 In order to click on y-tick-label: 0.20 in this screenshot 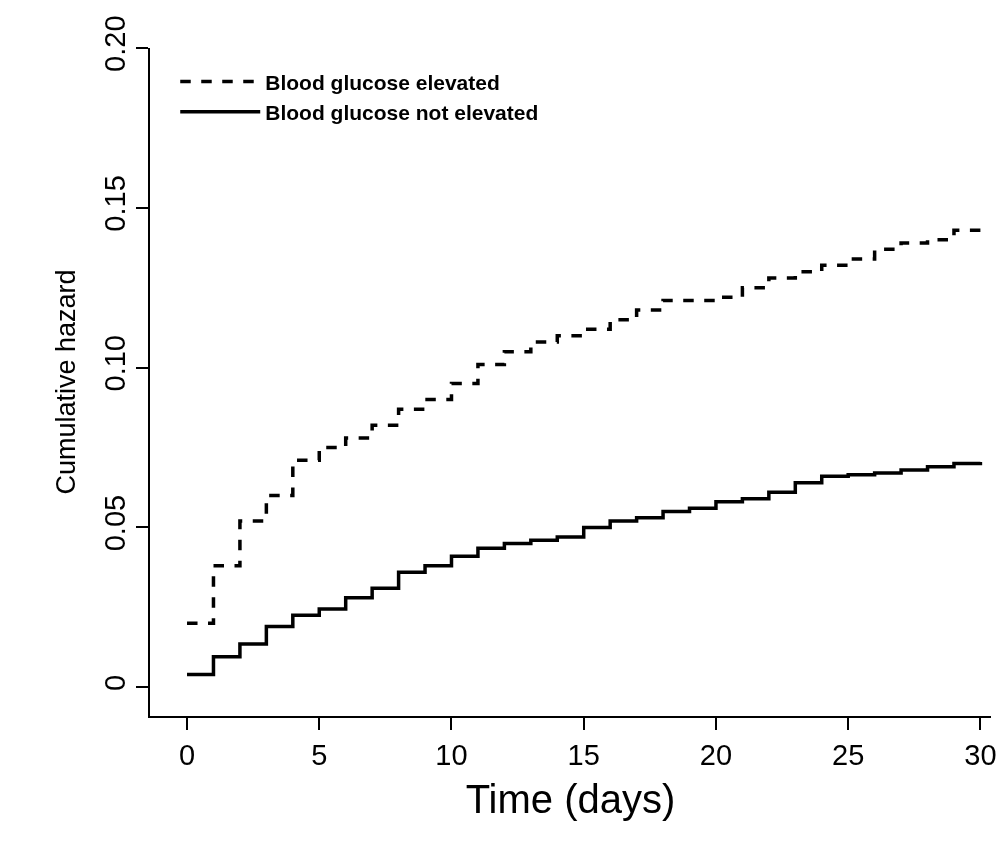, I will do `click(114, 43)`.